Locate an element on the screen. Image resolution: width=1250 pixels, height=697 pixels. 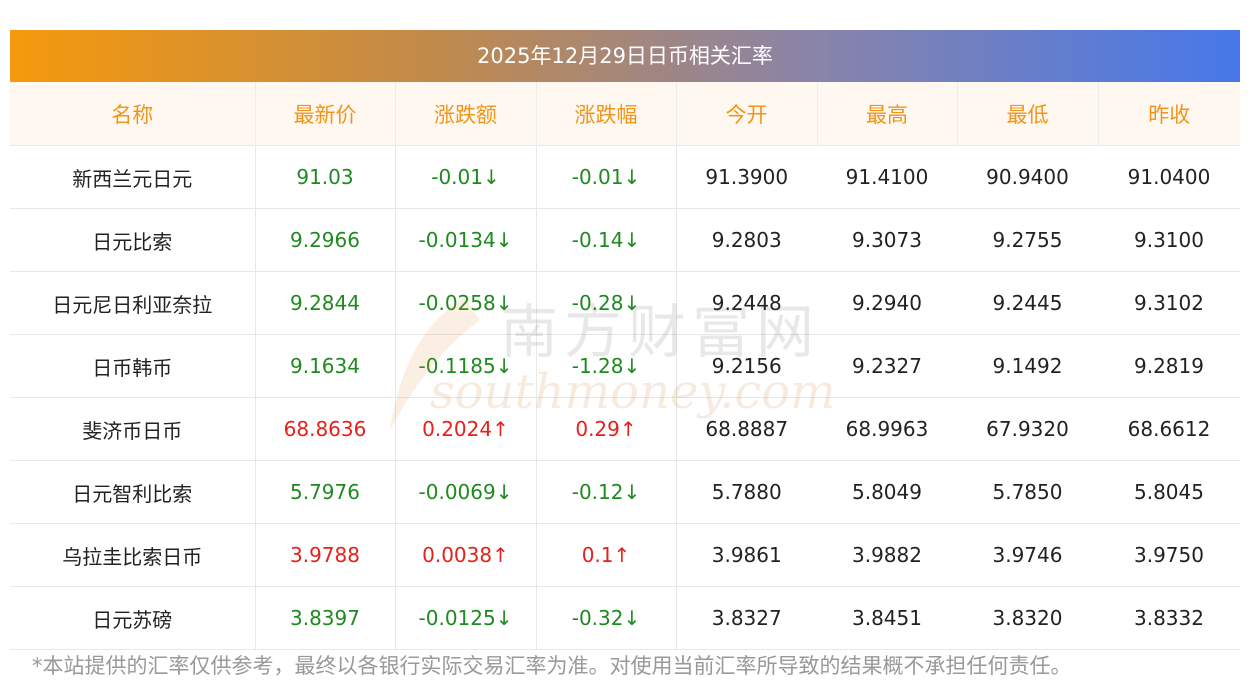
table-header-row: 名称 最新价 涨跌额 涨跌幅 今开 最高 最低 昨收 is located at coordinates (625, 114).